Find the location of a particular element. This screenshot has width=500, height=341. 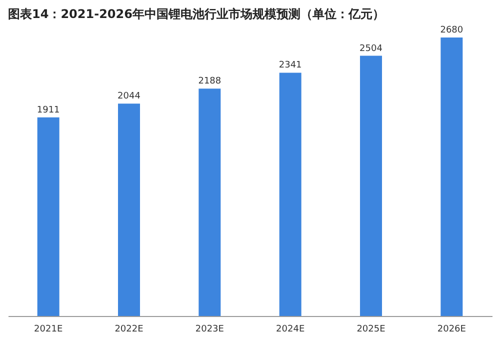

chart-title: 图表14：2021-2026年中国锂电池行业市场规模预测（单位：亿元） is located at coordinates (196, 14).